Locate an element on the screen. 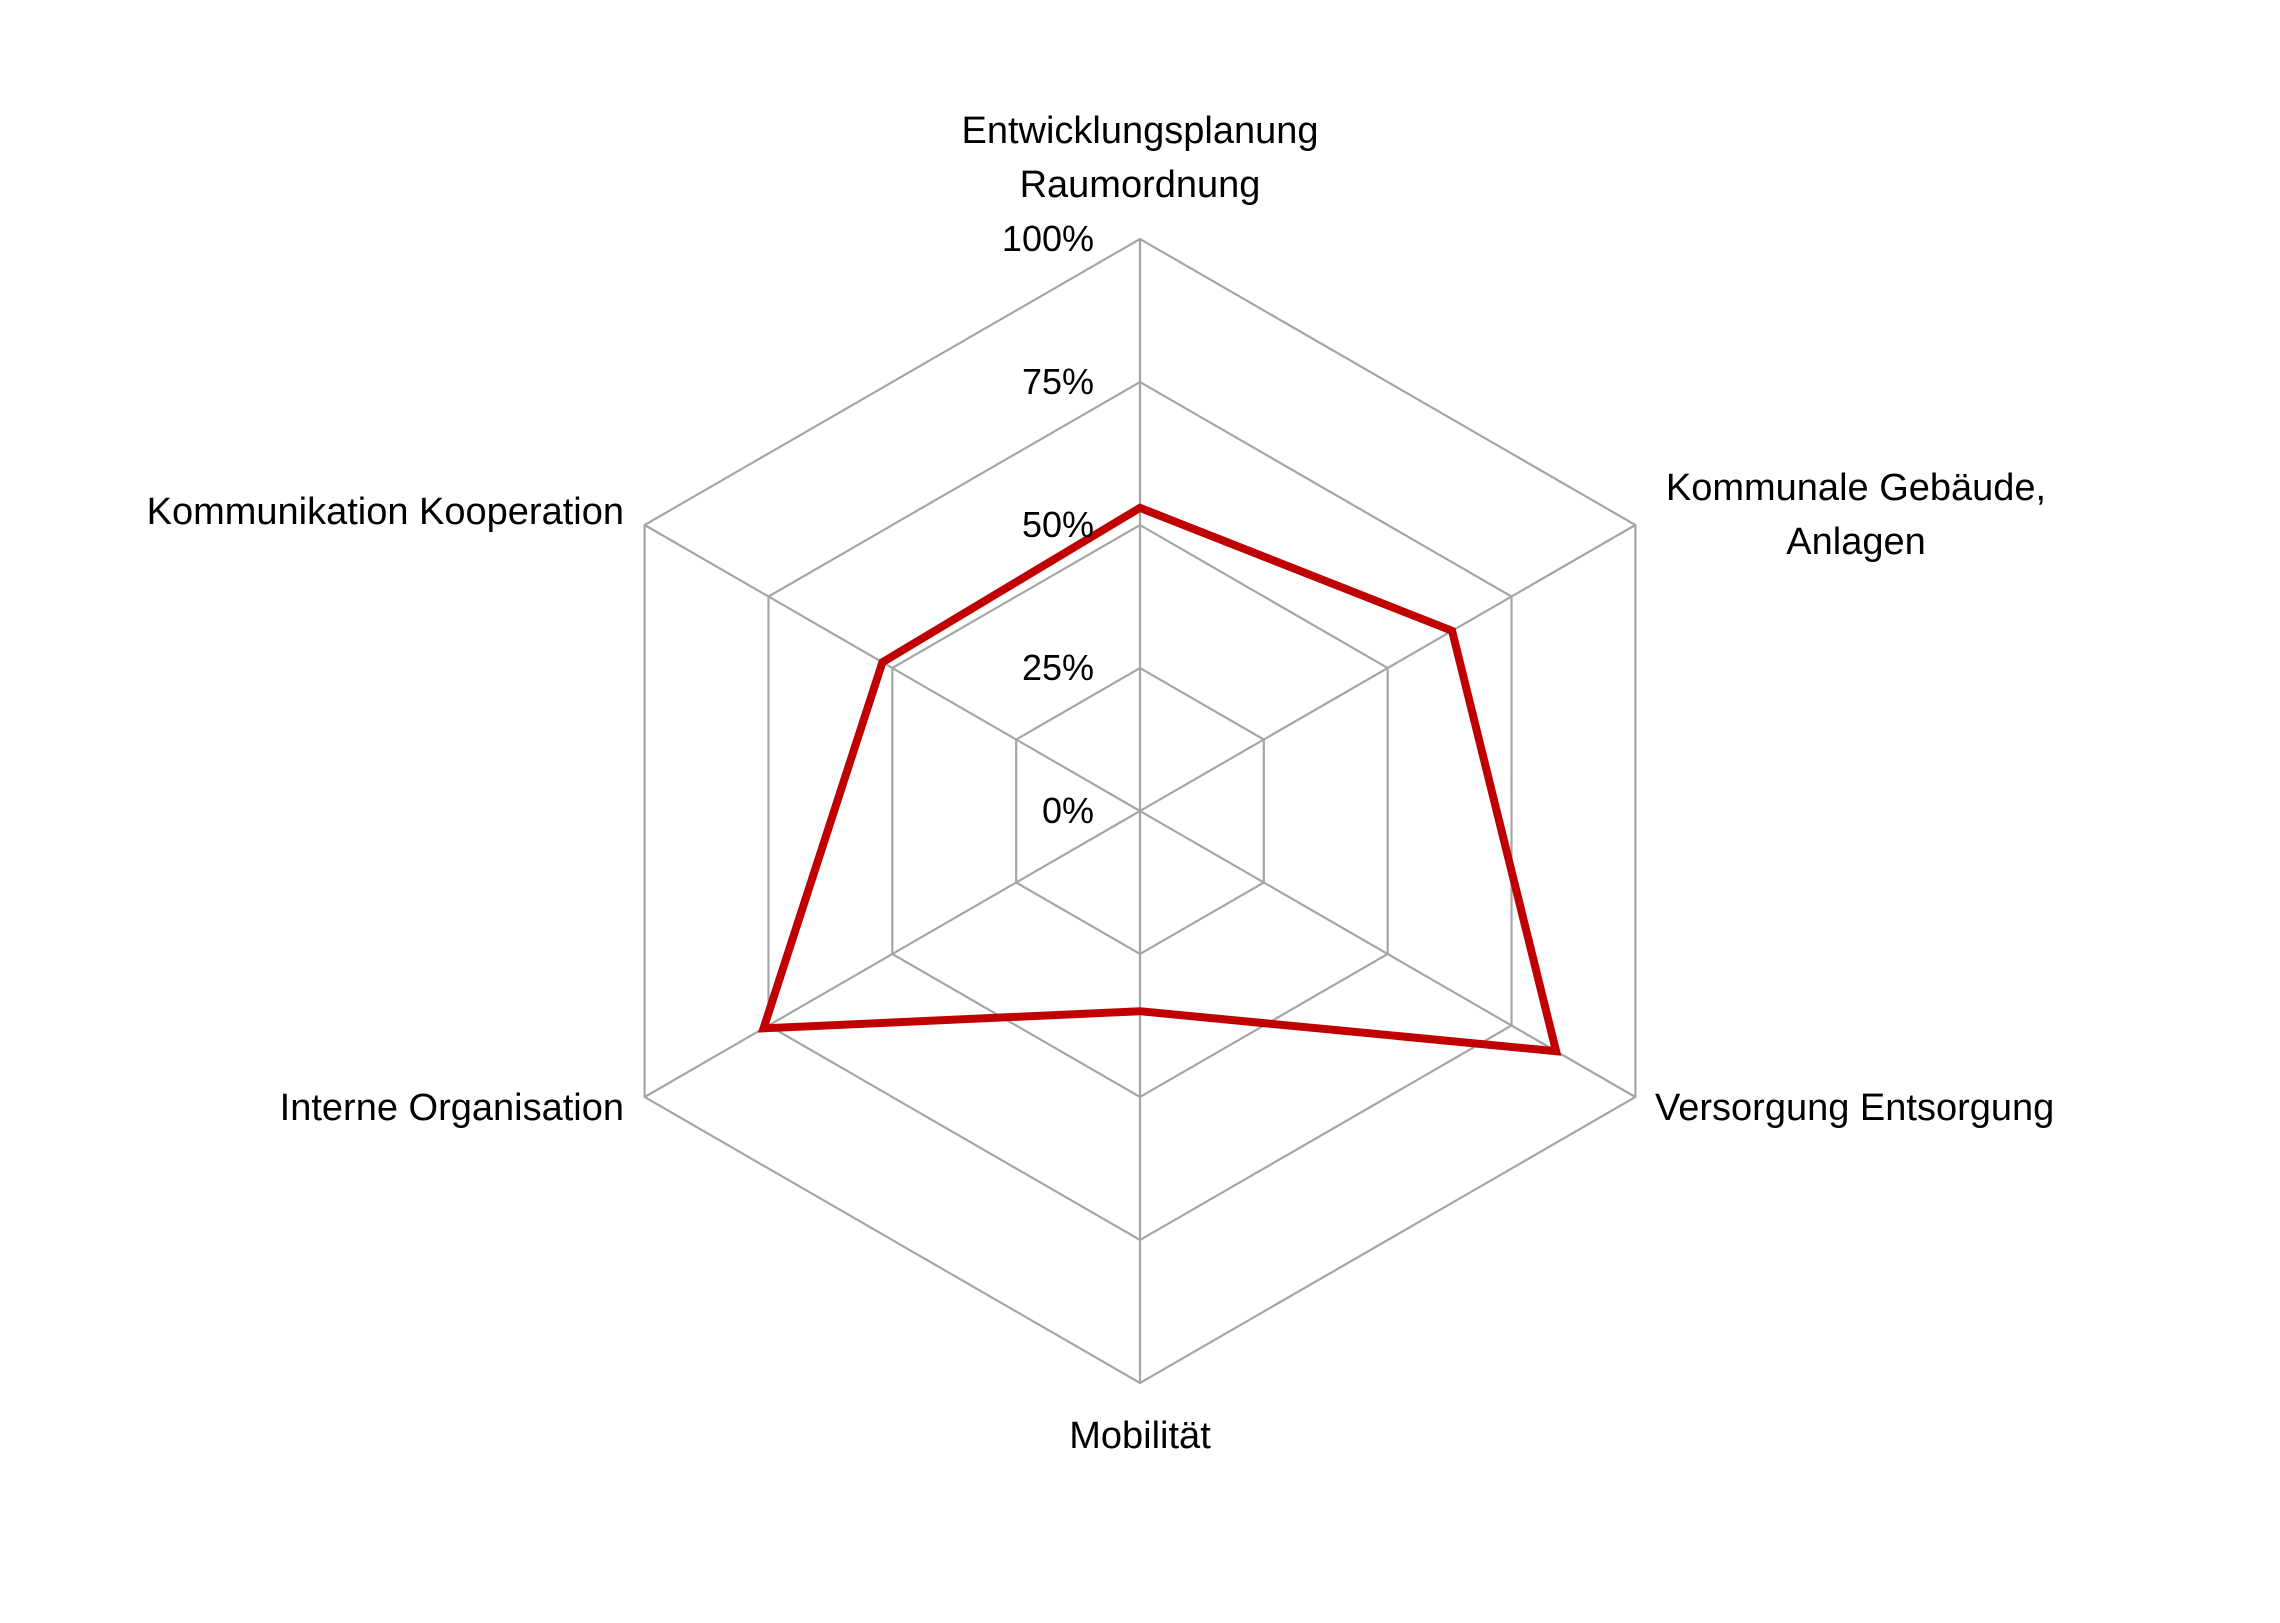 The width and height of the screenshot is (2280, 1623). tick-label: 100% is located at coordinates (1048, 238).